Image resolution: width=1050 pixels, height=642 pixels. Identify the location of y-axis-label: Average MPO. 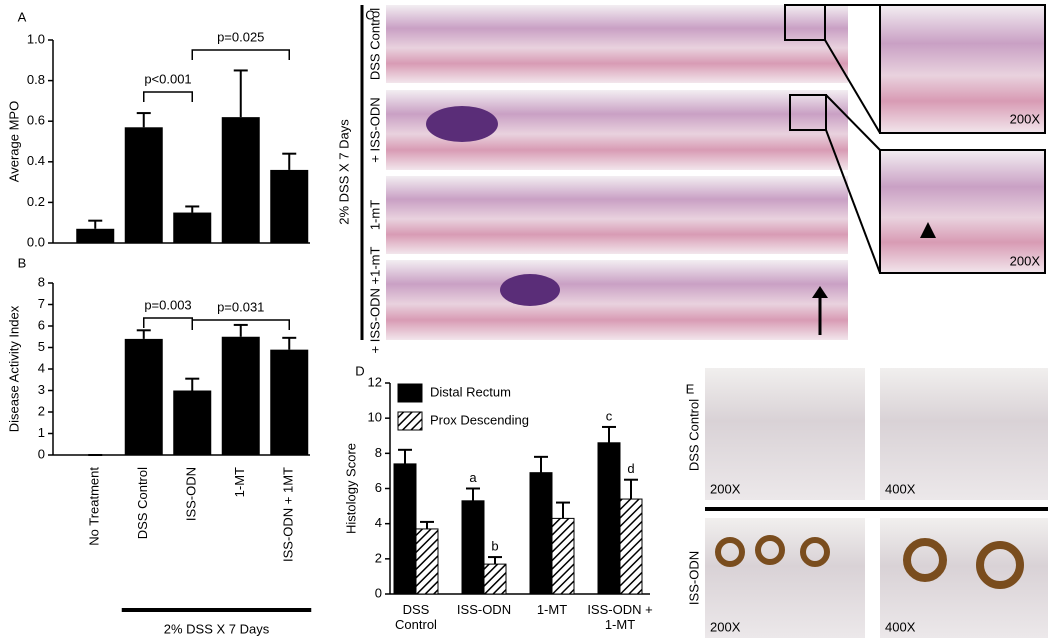
(13, 141).